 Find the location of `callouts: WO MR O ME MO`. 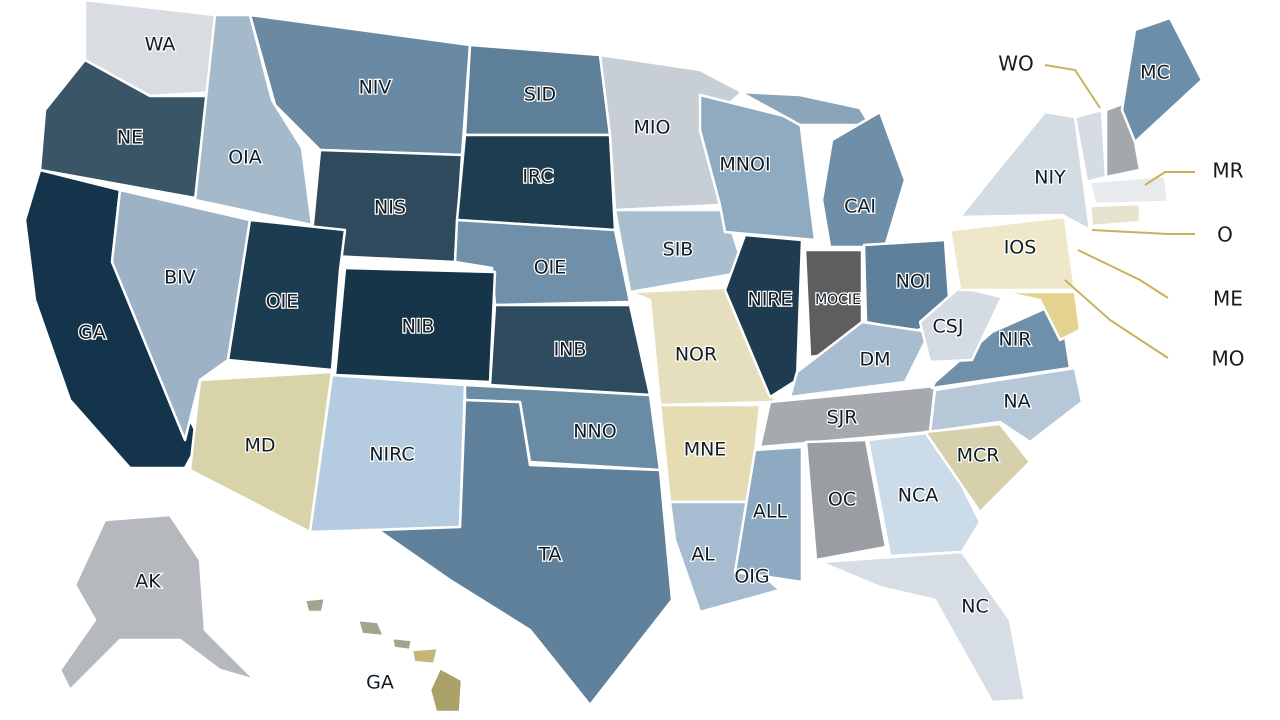

callouts: WO MR O ME MO is located at coordinates (1121, 211).